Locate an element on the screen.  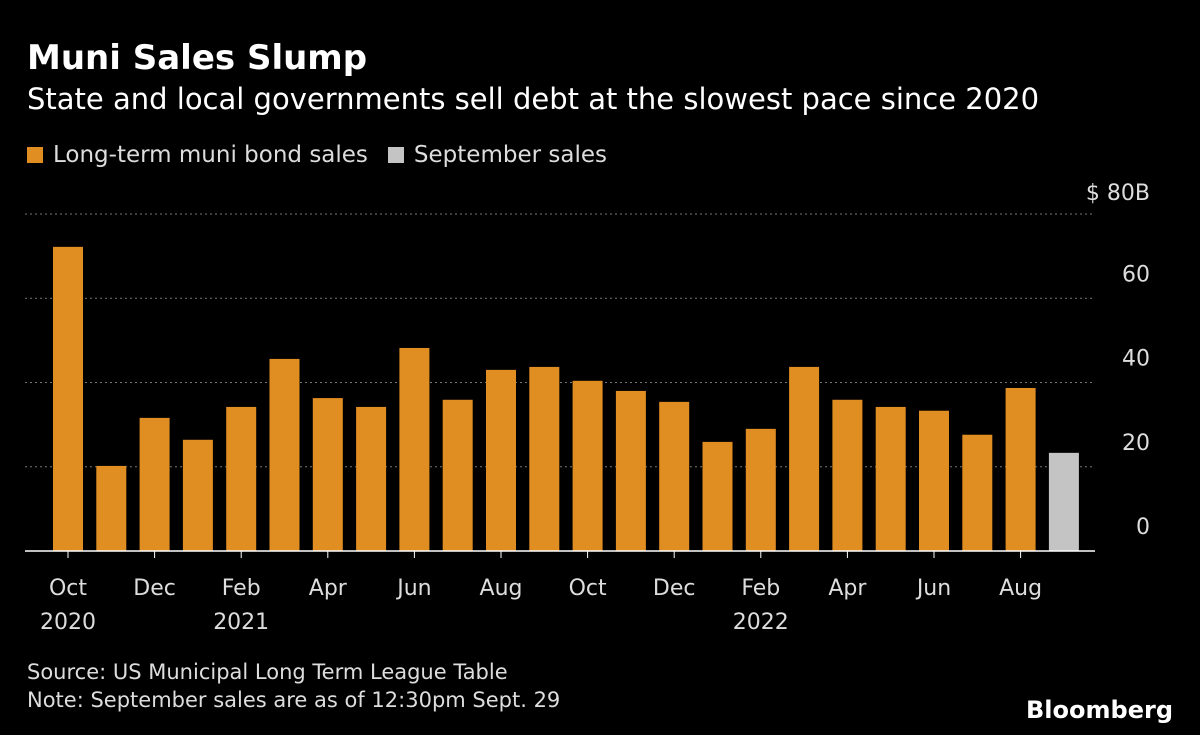
legend-swatch-main is located at coordinates (35, 155).